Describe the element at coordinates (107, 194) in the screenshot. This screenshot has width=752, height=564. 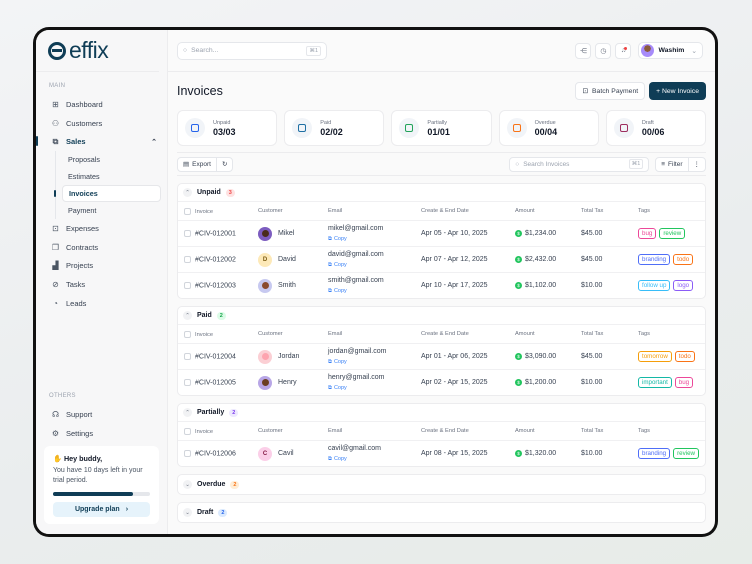
I see `sidebar-subitem-invoices: Invoices` at that location.